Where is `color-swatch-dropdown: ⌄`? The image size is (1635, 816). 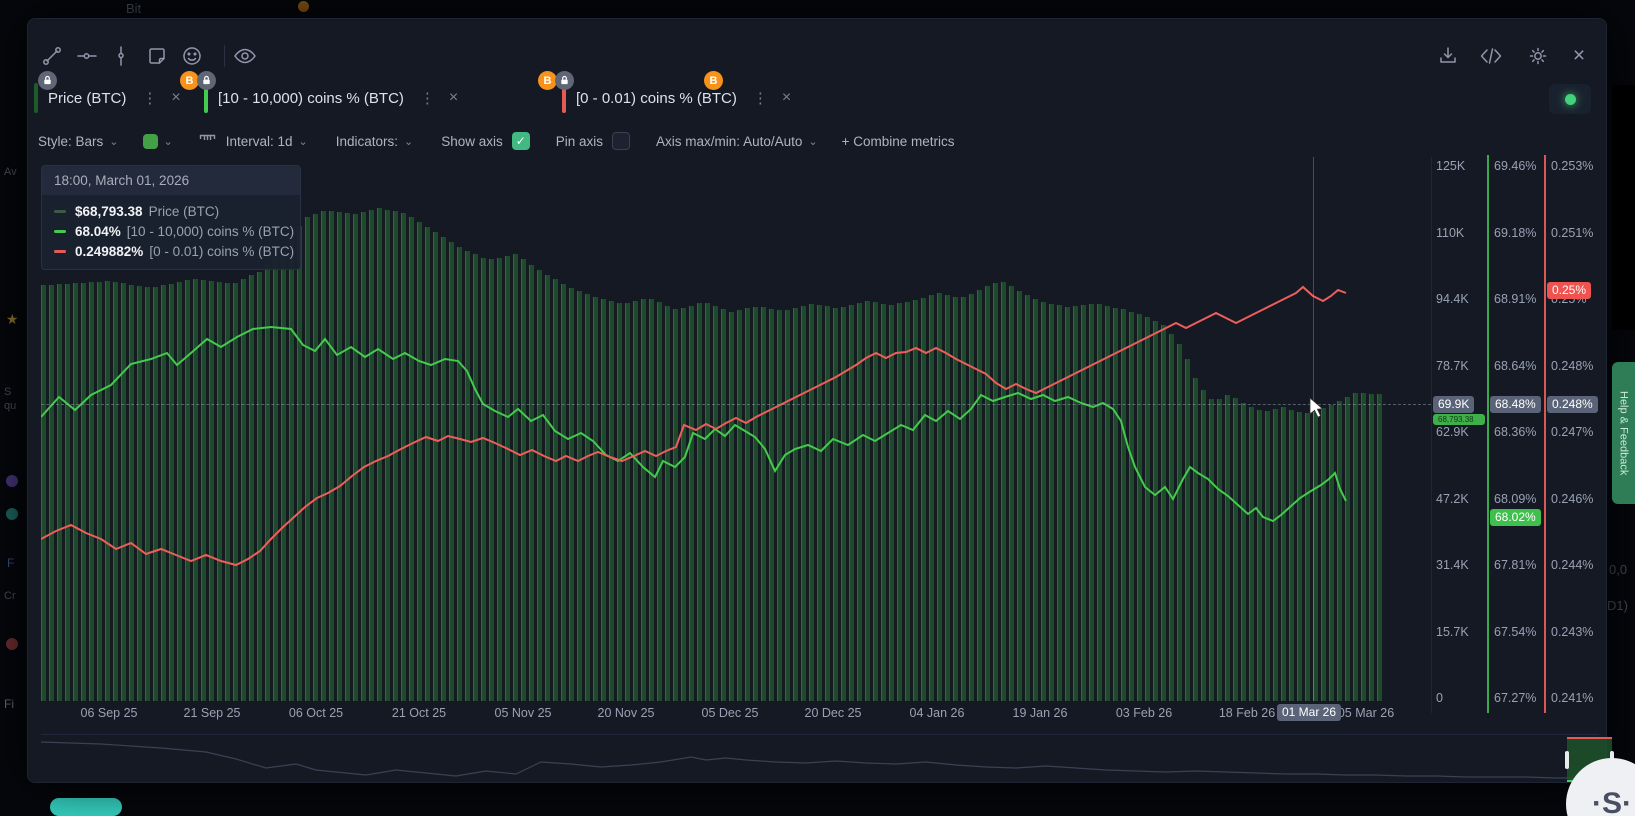 color-swatch-dropdown: ⌄ is located at coordinates (157, 141).